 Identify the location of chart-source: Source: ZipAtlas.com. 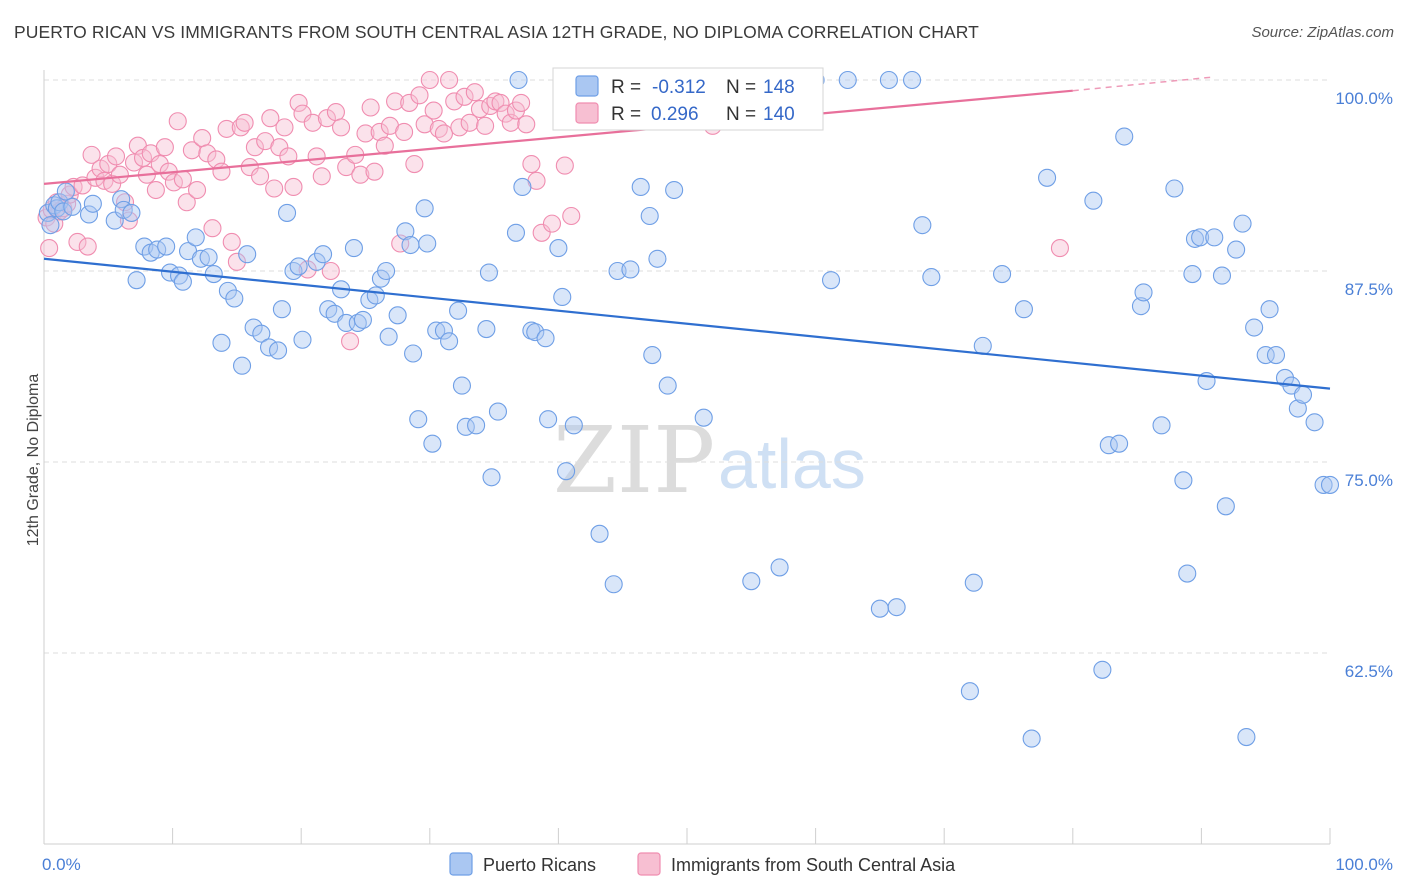
(1322, 32).